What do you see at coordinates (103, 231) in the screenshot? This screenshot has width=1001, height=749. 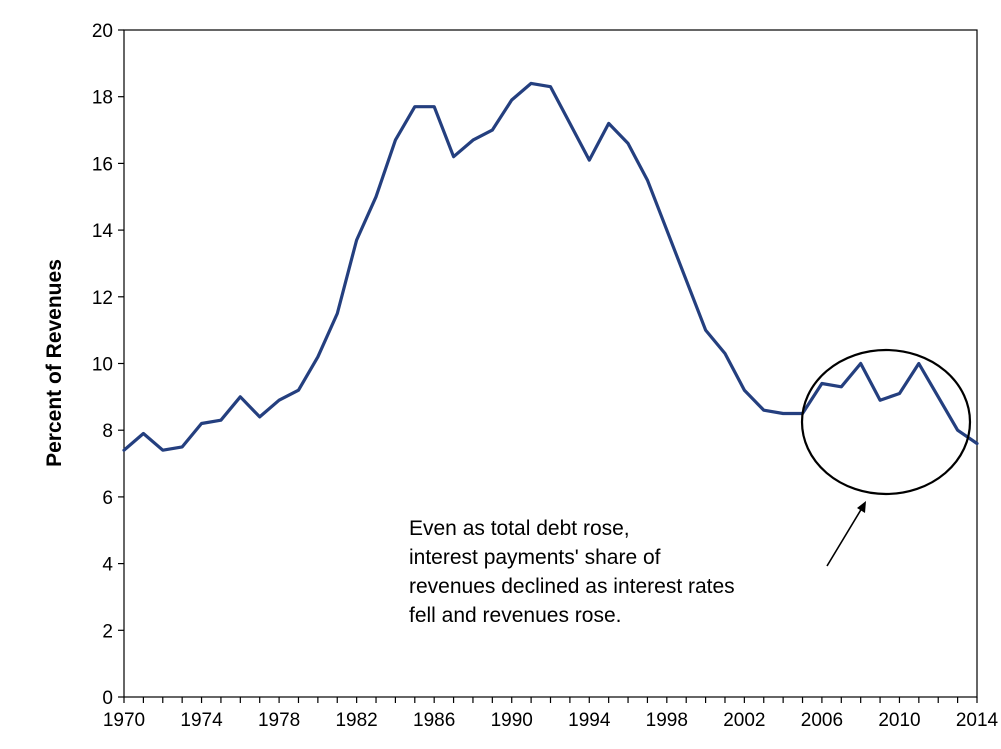 I see `y-tick-label: 14` at bounding box center [103, 231].